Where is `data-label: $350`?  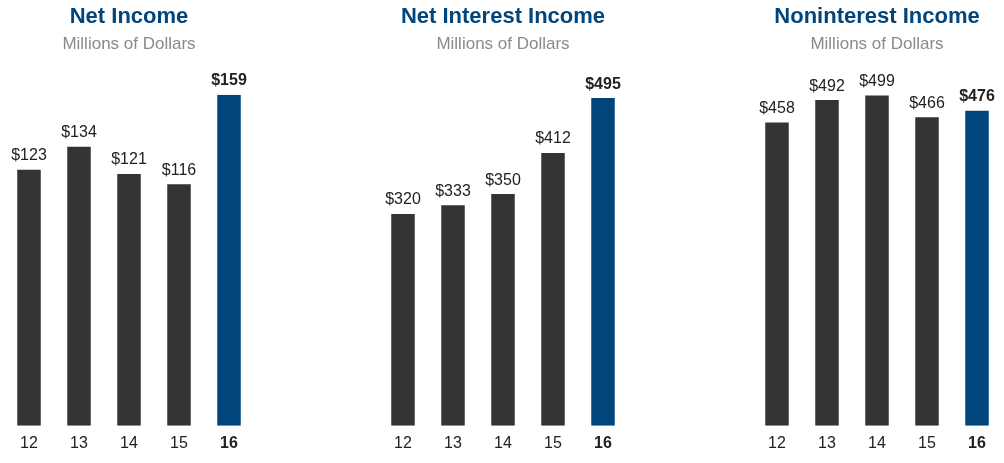 data-label: $350 is located at coordinates (503, 179).